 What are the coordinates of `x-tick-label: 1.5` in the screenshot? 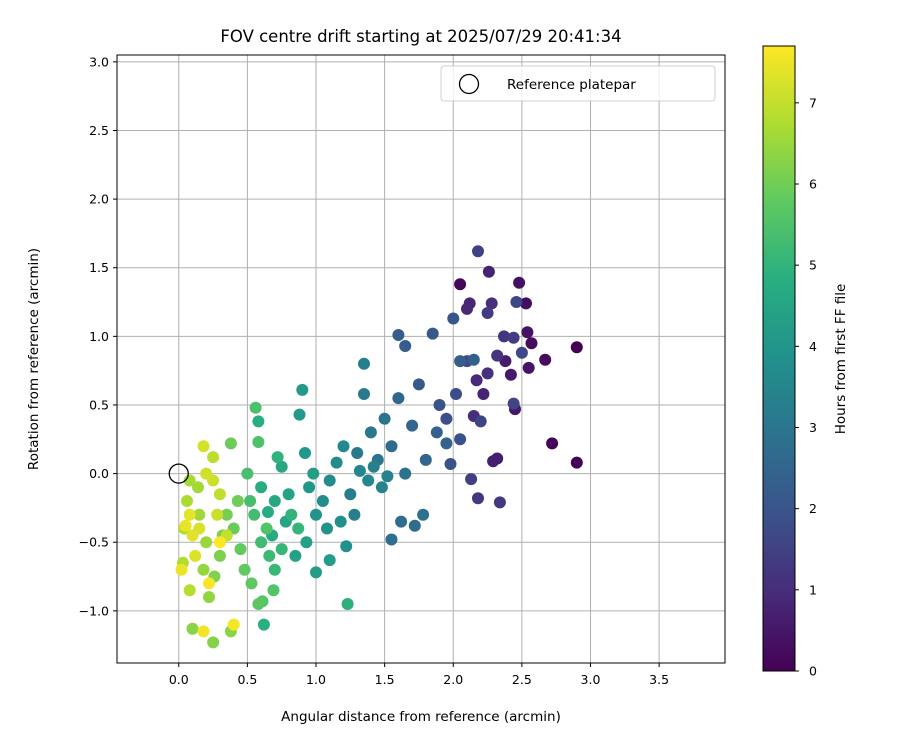 It's located at (385, 679).